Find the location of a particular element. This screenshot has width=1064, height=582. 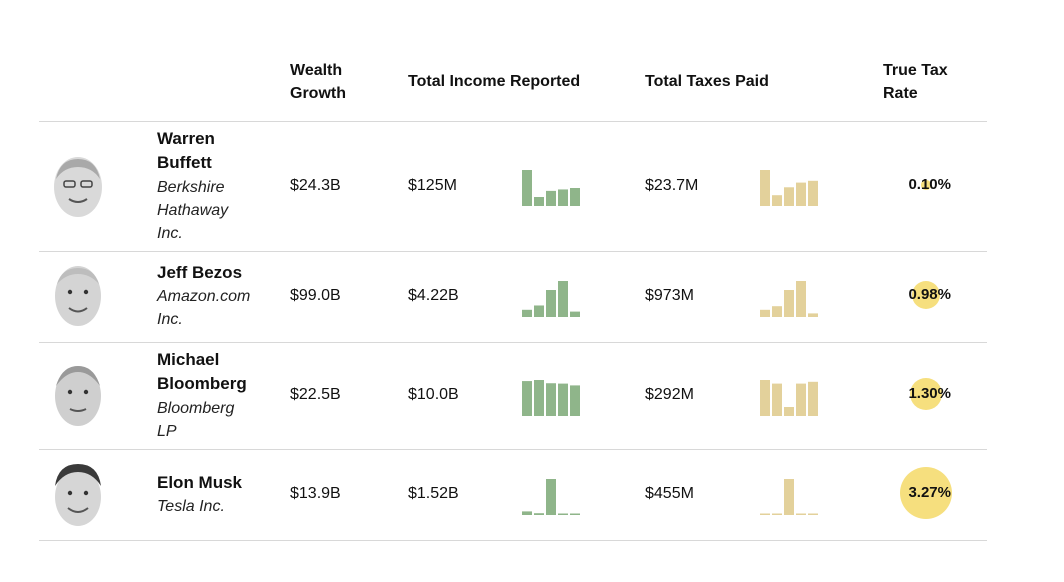

company-name: Tesla Inc. is located at coordinates (217, 506).